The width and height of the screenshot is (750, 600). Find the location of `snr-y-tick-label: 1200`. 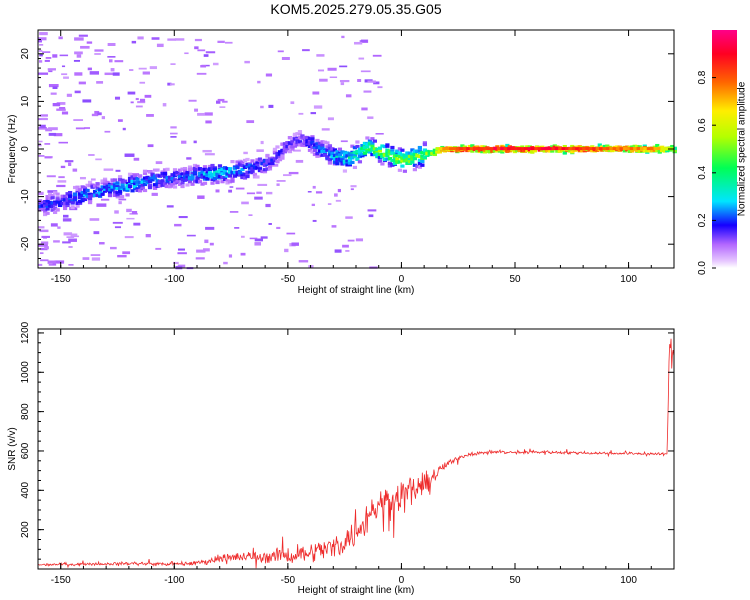

snr-y-tick-label: 1200 is located at coordinates (25, 332).